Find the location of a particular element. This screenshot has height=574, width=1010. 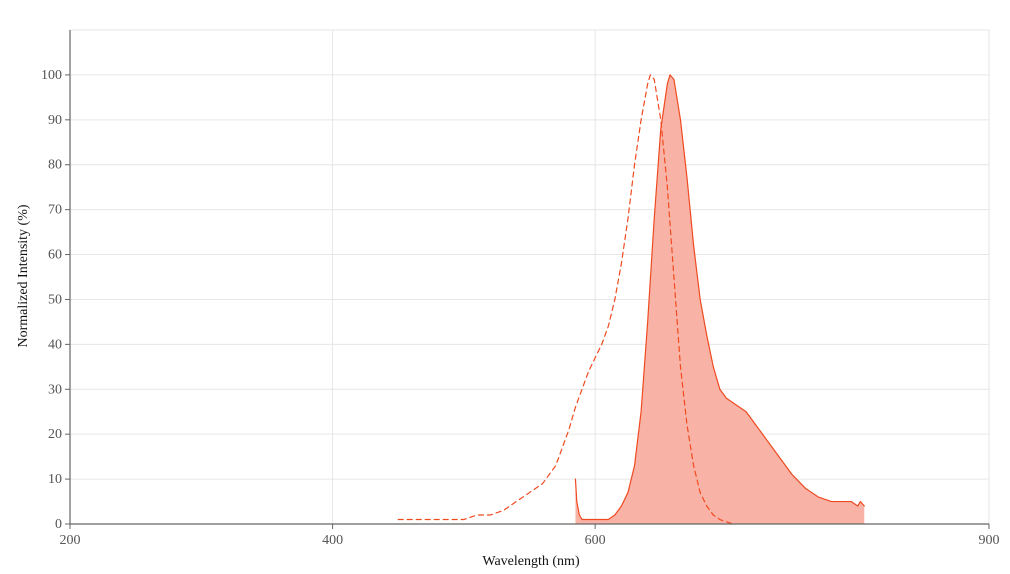

y-tick-label: 0 is located at coordinates (58, 524).